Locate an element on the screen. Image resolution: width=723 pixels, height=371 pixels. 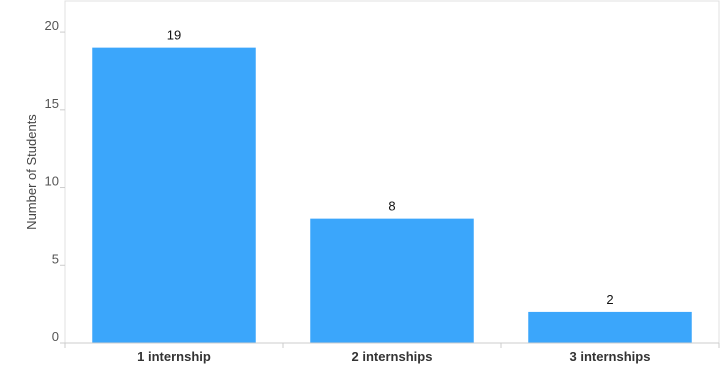
y-tick-label: 10 is located at coordinates (52, 181).